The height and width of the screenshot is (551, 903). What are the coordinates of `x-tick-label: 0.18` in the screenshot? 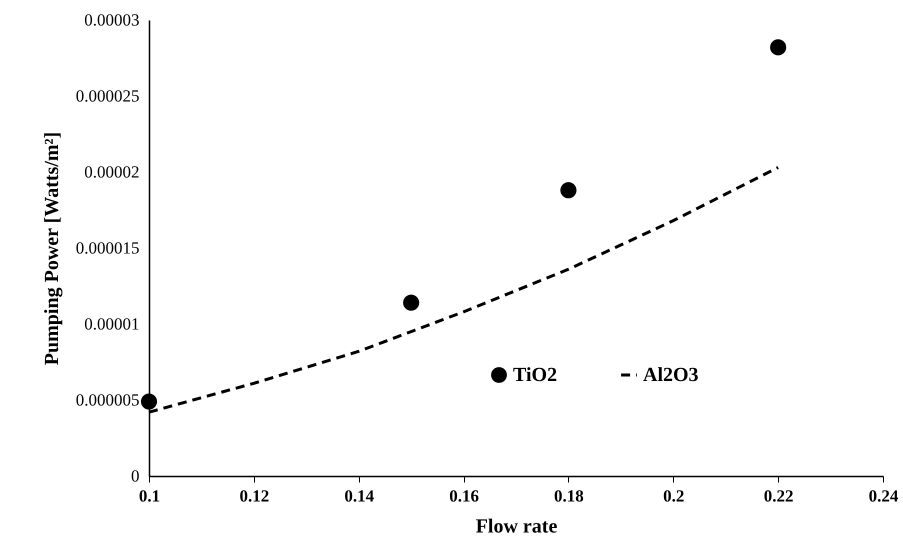 It's located at (569, 496).